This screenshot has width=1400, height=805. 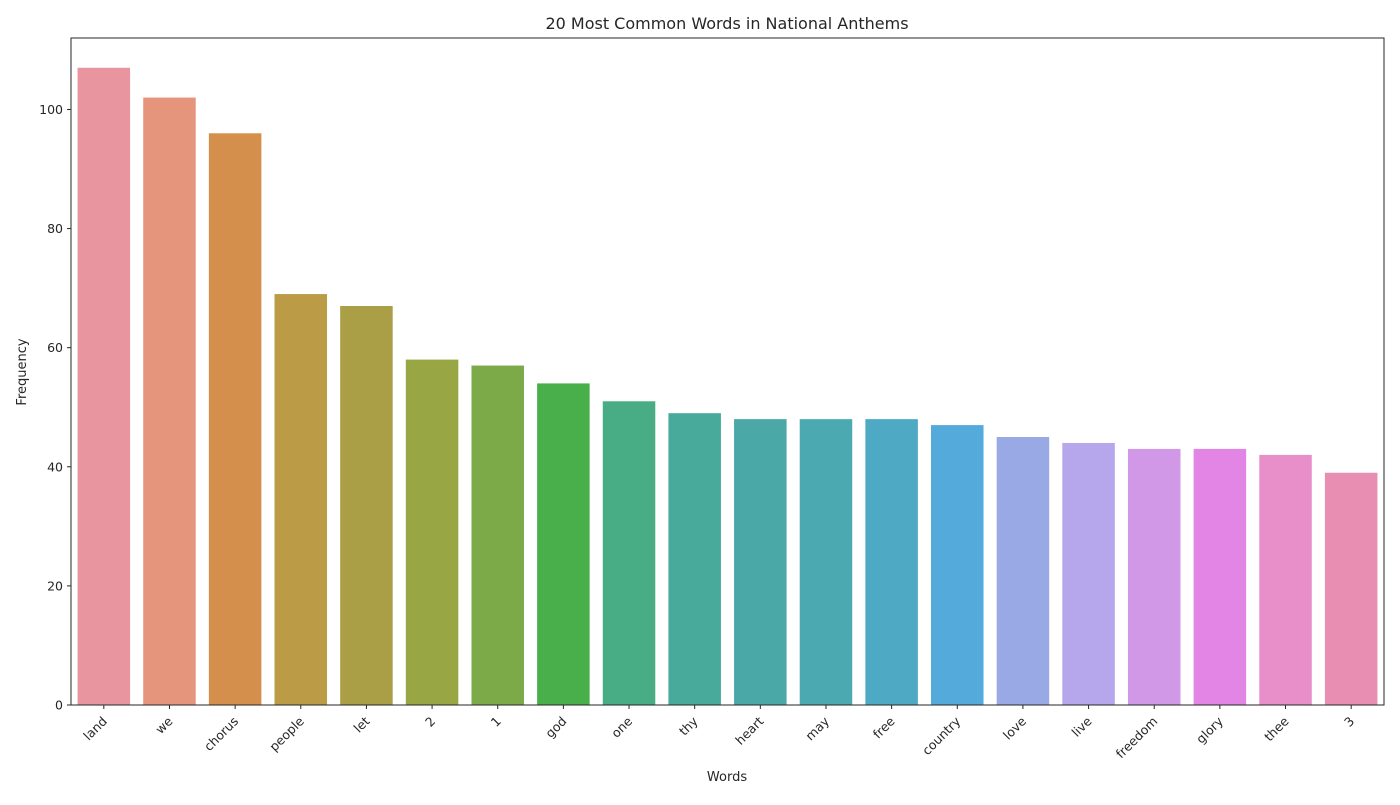 What do you see at coordinates (760, 562) in the screenshot?
I see `bar-heart` at bounding box center [760, 562].